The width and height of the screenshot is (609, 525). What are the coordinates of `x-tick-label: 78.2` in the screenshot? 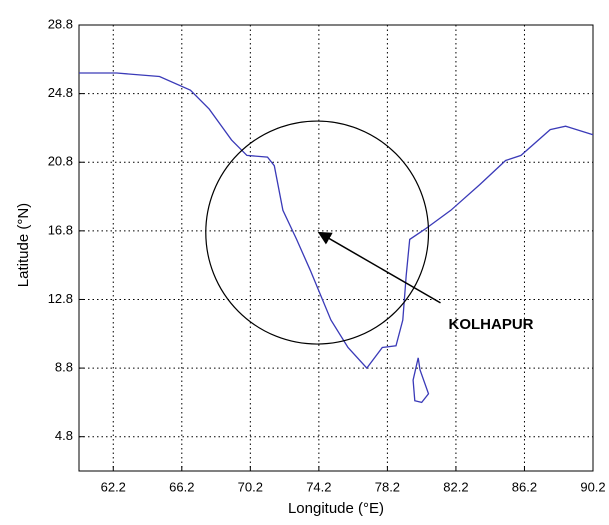 It's located at (387, 486).